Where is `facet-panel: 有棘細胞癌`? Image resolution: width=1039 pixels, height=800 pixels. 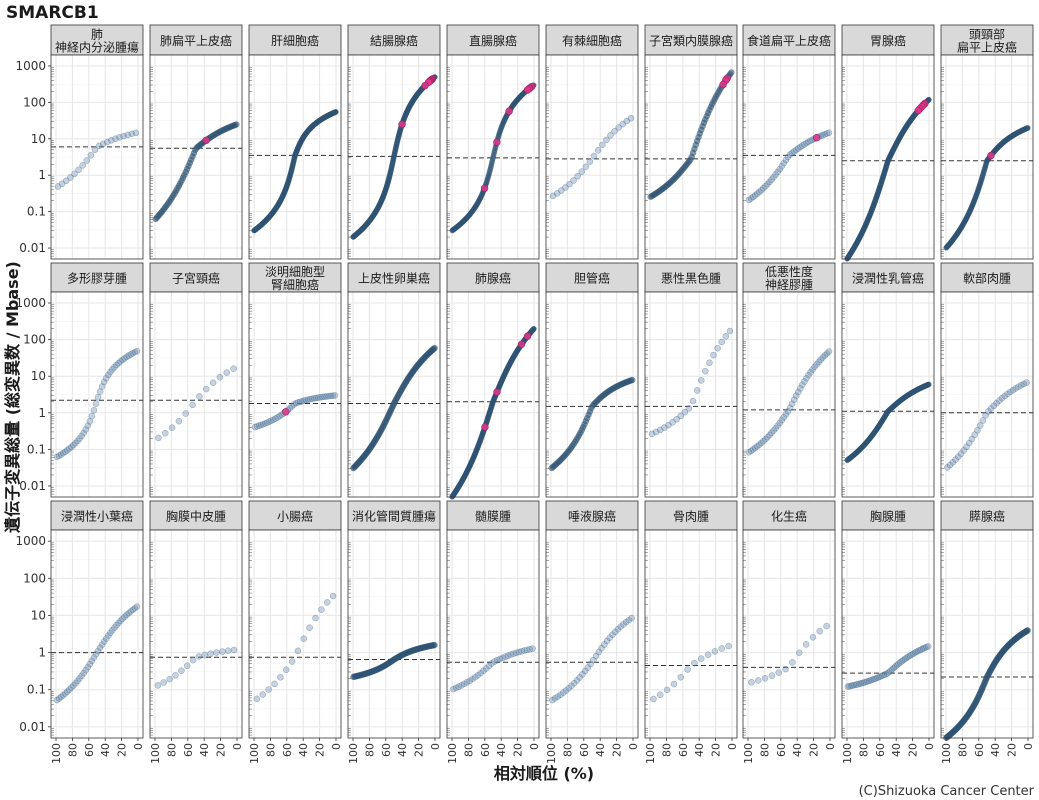 facet-panel: 有棘細胞癌 is located at coordinates (592, 142).